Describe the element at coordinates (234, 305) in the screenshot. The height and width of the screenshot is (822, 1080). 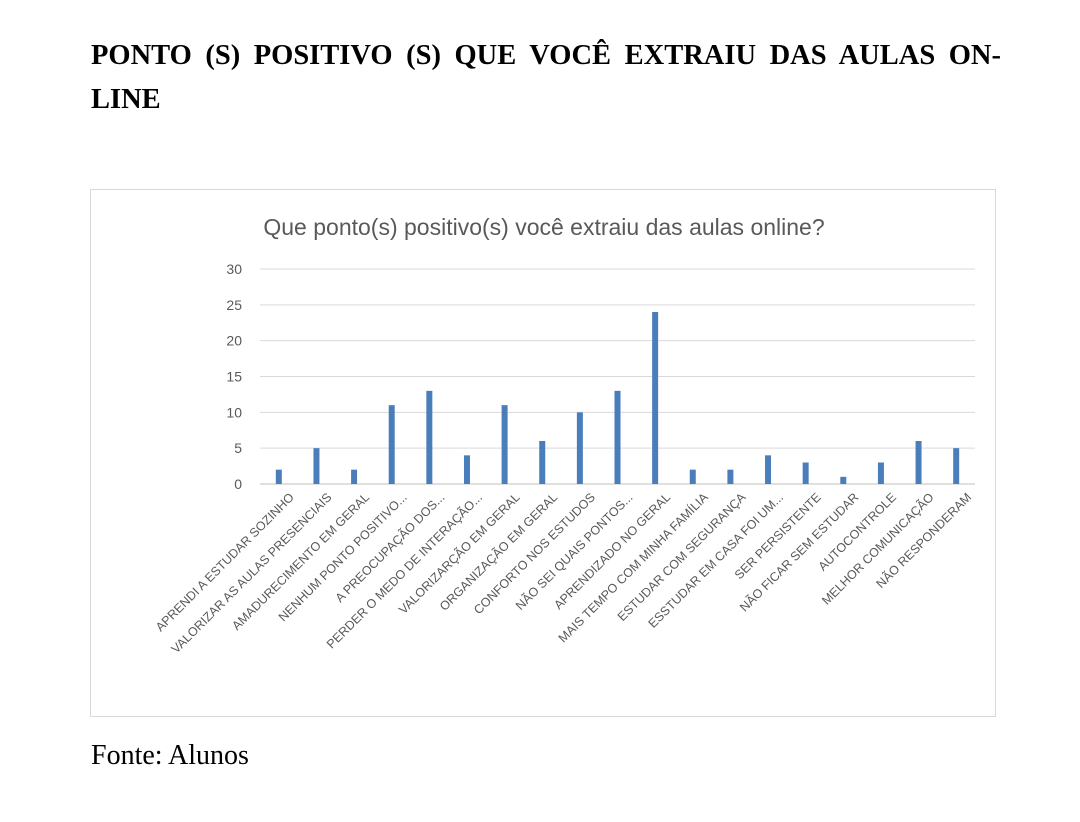
I see `y-tick-label: 25` at that location.